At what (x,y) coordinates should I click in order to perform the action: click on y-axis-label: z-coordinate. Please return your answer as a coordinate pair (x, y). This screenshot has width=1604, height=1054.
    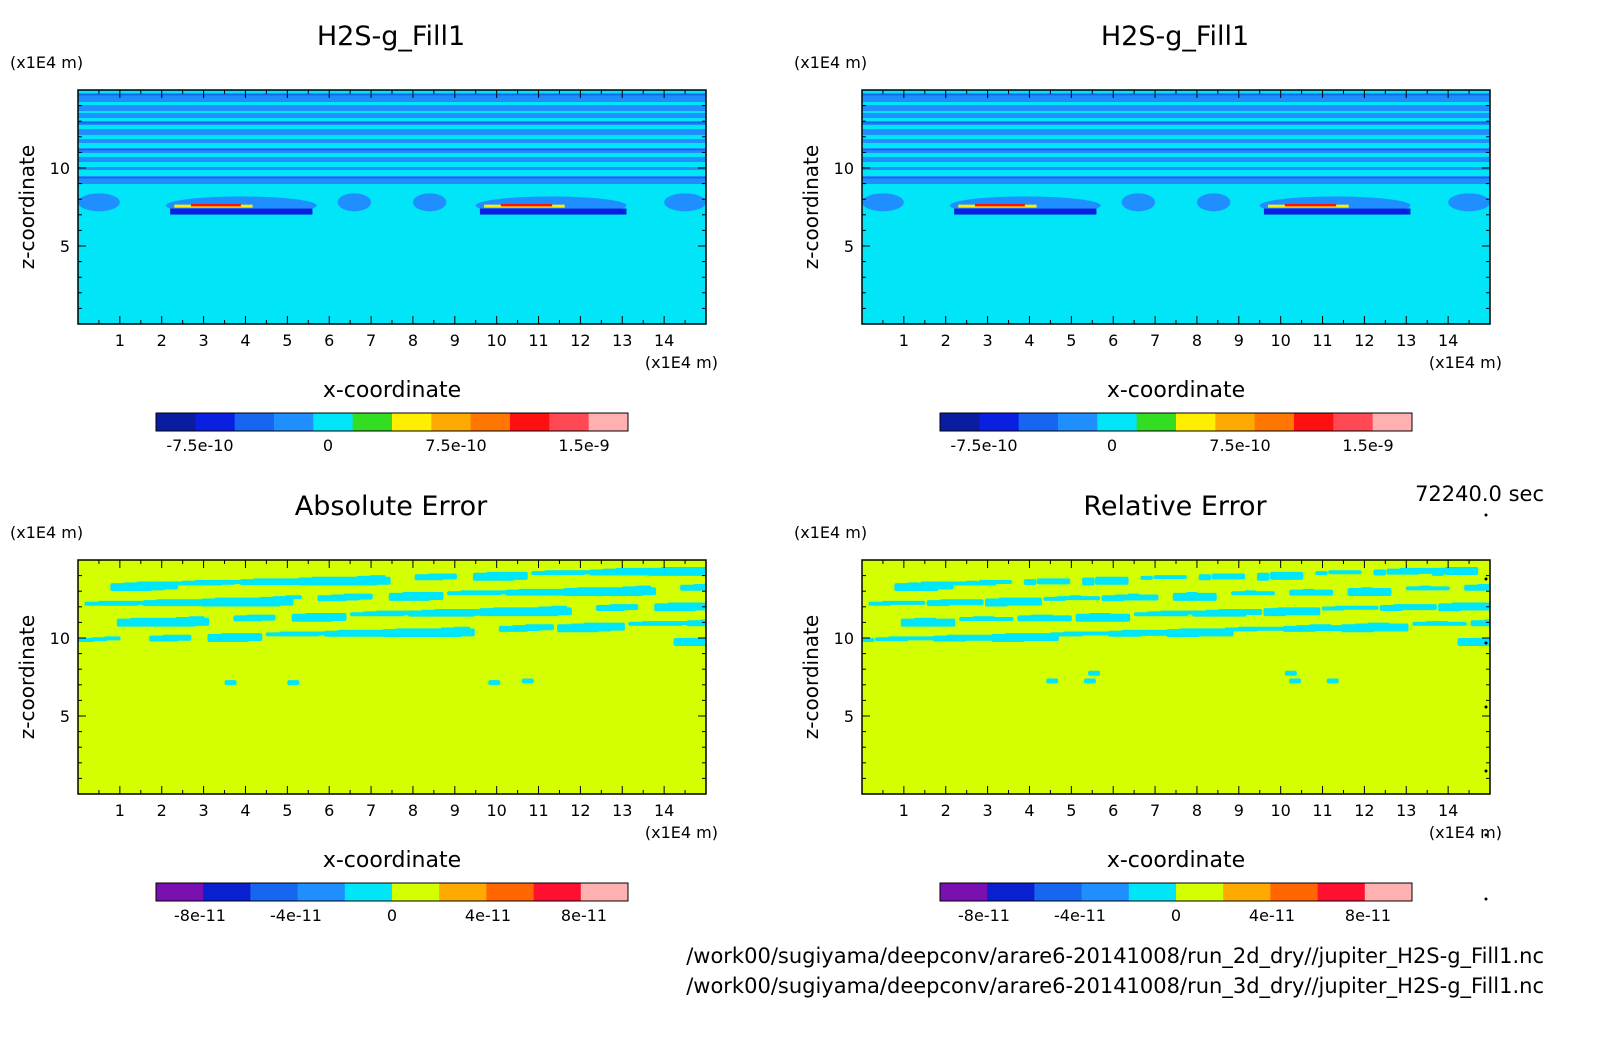
    Looking at the image, I should click on (27, 677).